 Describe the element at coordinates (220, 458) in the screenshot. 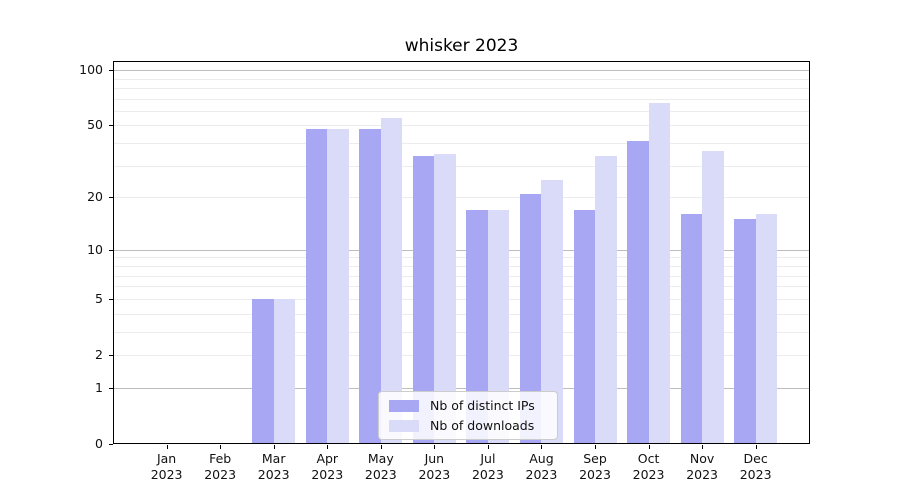

I see `x-tick-month: Feb` at that location.